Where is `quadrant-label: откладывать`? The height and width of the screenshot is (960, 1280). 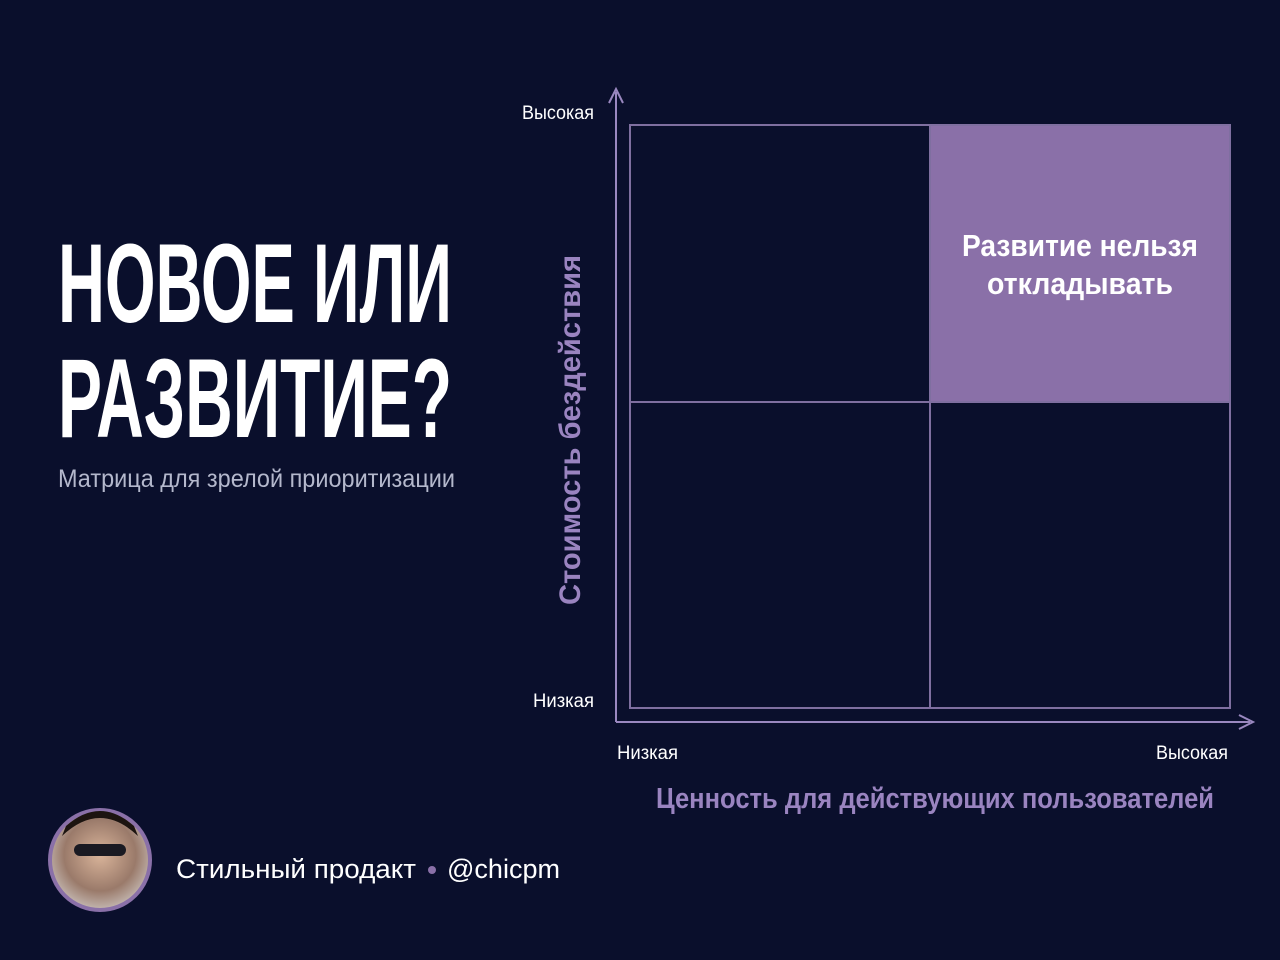
quadrant-label: откладывать is located at coordinates (1080, 283).